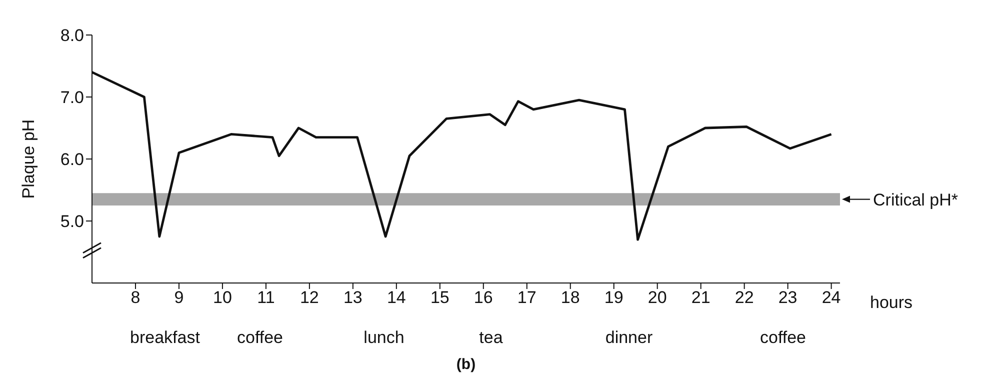 Image resolution: width=1000 pixels, height=383 pixels. What do you see at coordinates (570, 298) in the screenshot?
I see `x-tick-label: 18` at bounding box center [570, 298].